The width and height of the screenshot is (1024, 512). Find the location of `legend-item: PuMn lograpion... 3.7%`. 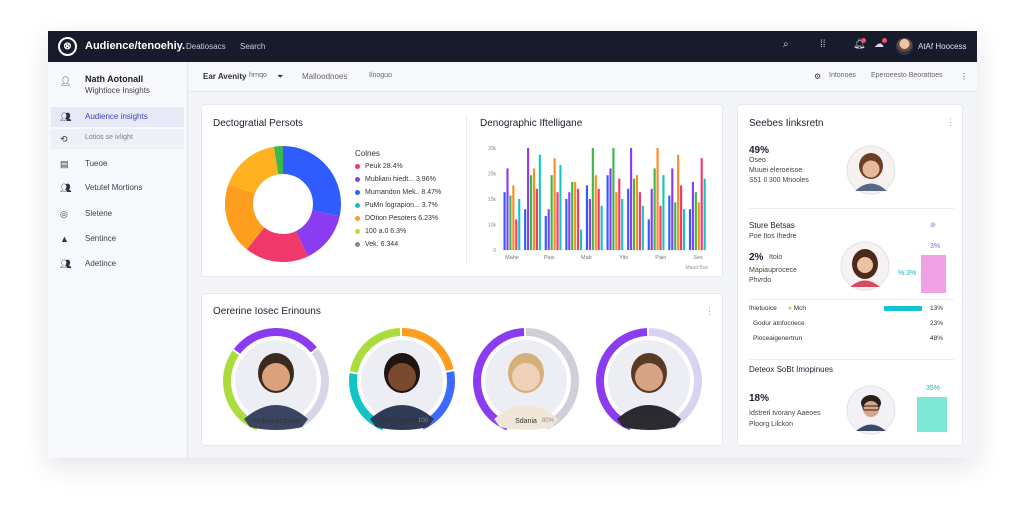

legend-item: PuMn lograpion... 3.7% is located at coordinates (396, 205).